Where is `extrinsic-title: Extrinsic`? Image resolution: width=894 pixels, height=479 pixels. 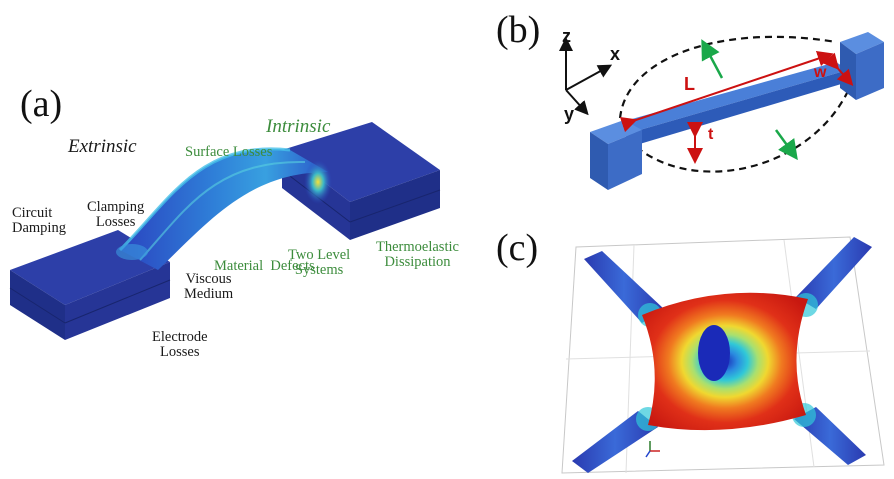
extrinsic-title: Extrinsic is located at coordinates (102, 146).